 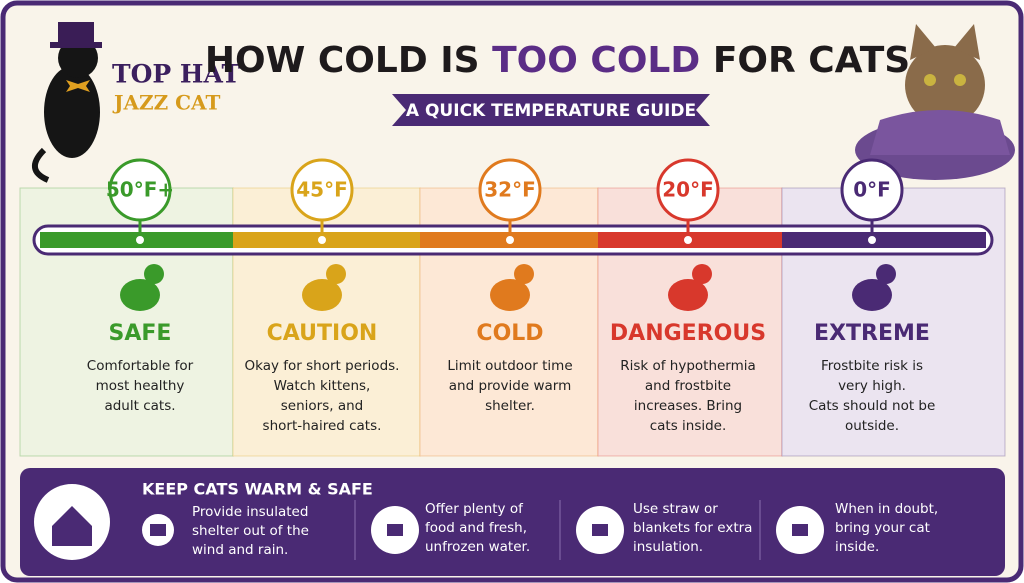 What do you see at coordinates (322, 386) in the screenshot?
I see `zone-description: Watch kittens,` at bounding box center [322, 386].